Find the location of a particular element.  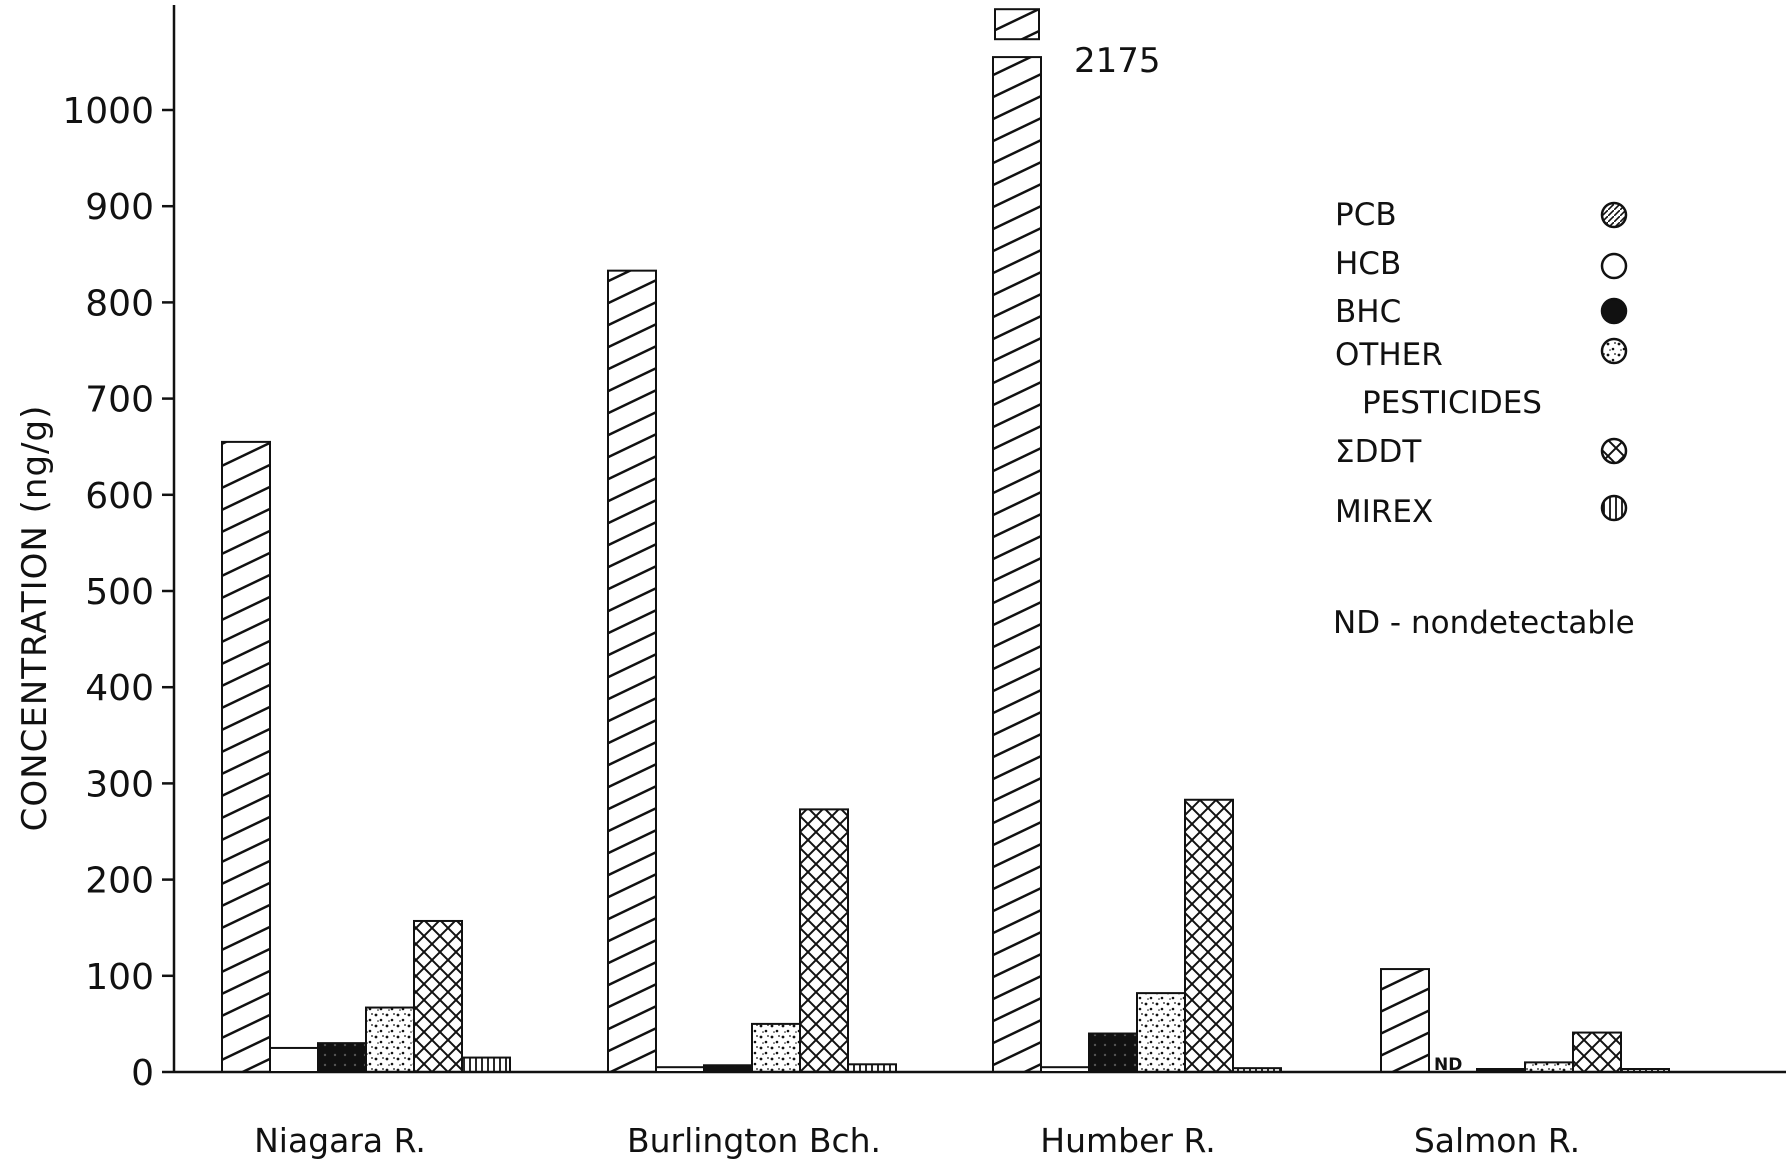

y-ticks: 0 100 200 300 400 500 600 700 800 900 1000 is located at coordinates (118, 592).